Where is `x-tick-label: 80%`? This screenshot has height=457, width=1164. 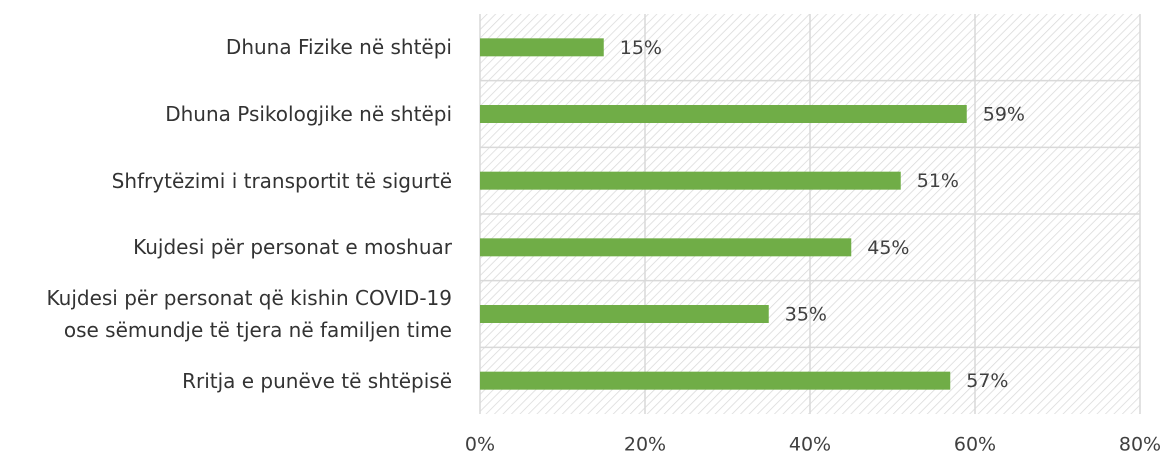
x-tick-label: 80% is located at coordinates (1140, 445).